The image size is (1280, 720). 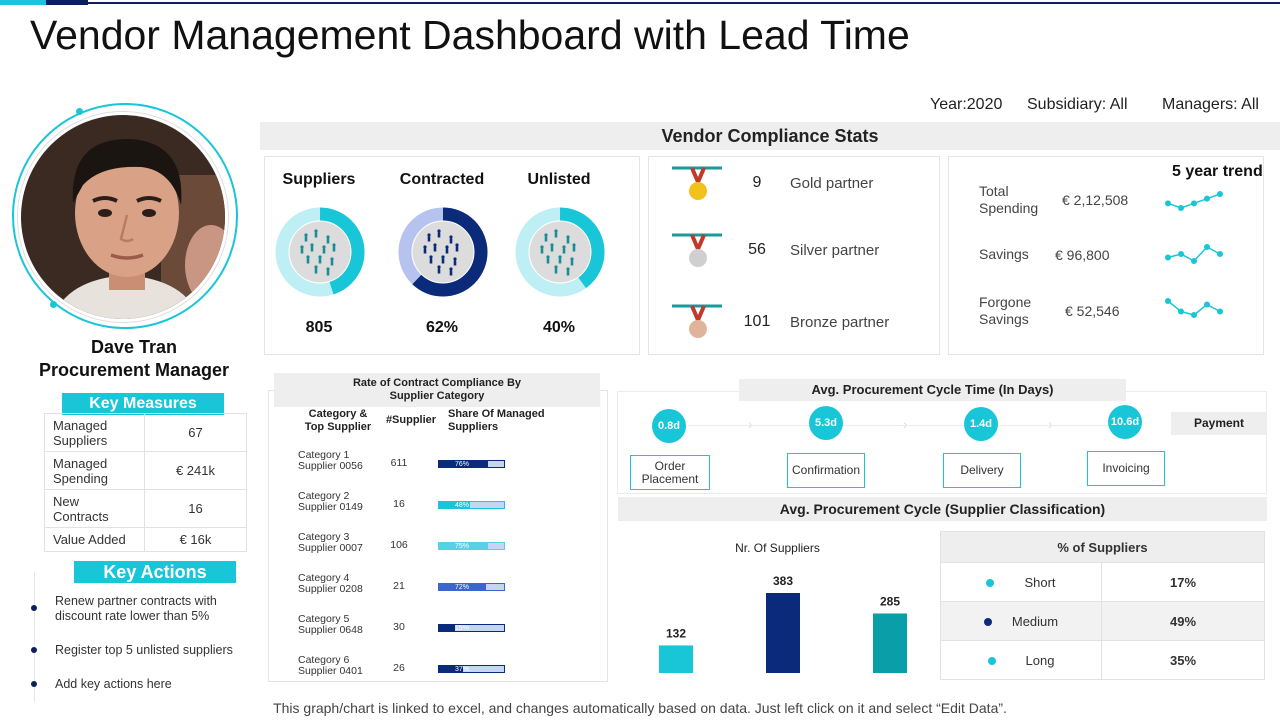 I want to click on heading-line: Supplier Category, so click(x=437, y=396).